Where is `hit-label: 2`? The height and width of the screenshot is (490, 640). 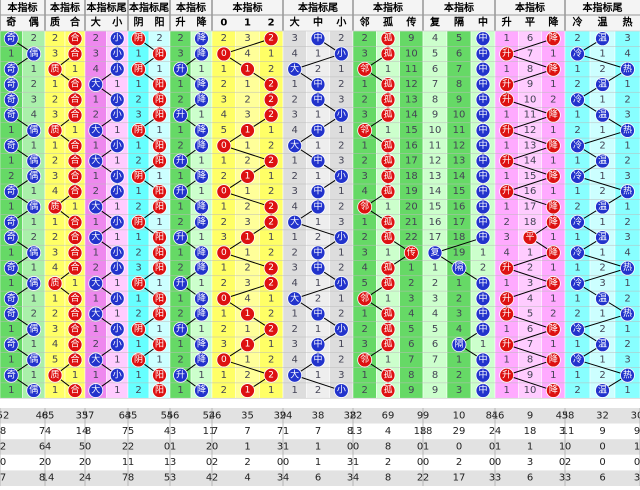
hit-label: 2 is located at coordinates (271, 115).